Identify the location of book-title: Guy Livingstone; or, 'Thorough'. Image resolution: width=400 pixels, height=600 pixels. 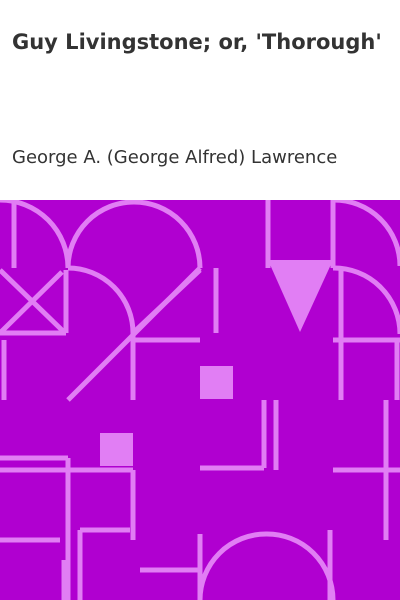
(197, 42).